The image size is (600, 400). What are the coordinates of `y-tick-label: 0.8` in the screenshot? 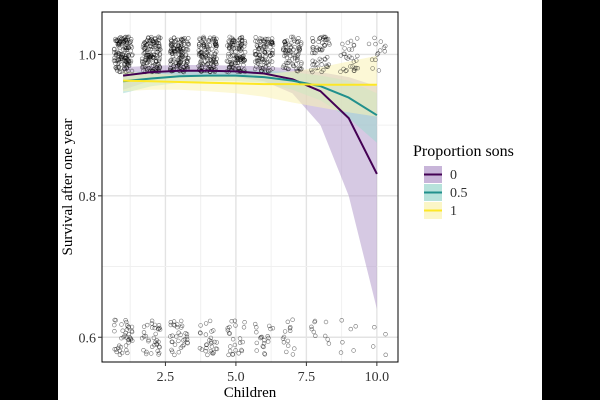 It's located at (88, 197).